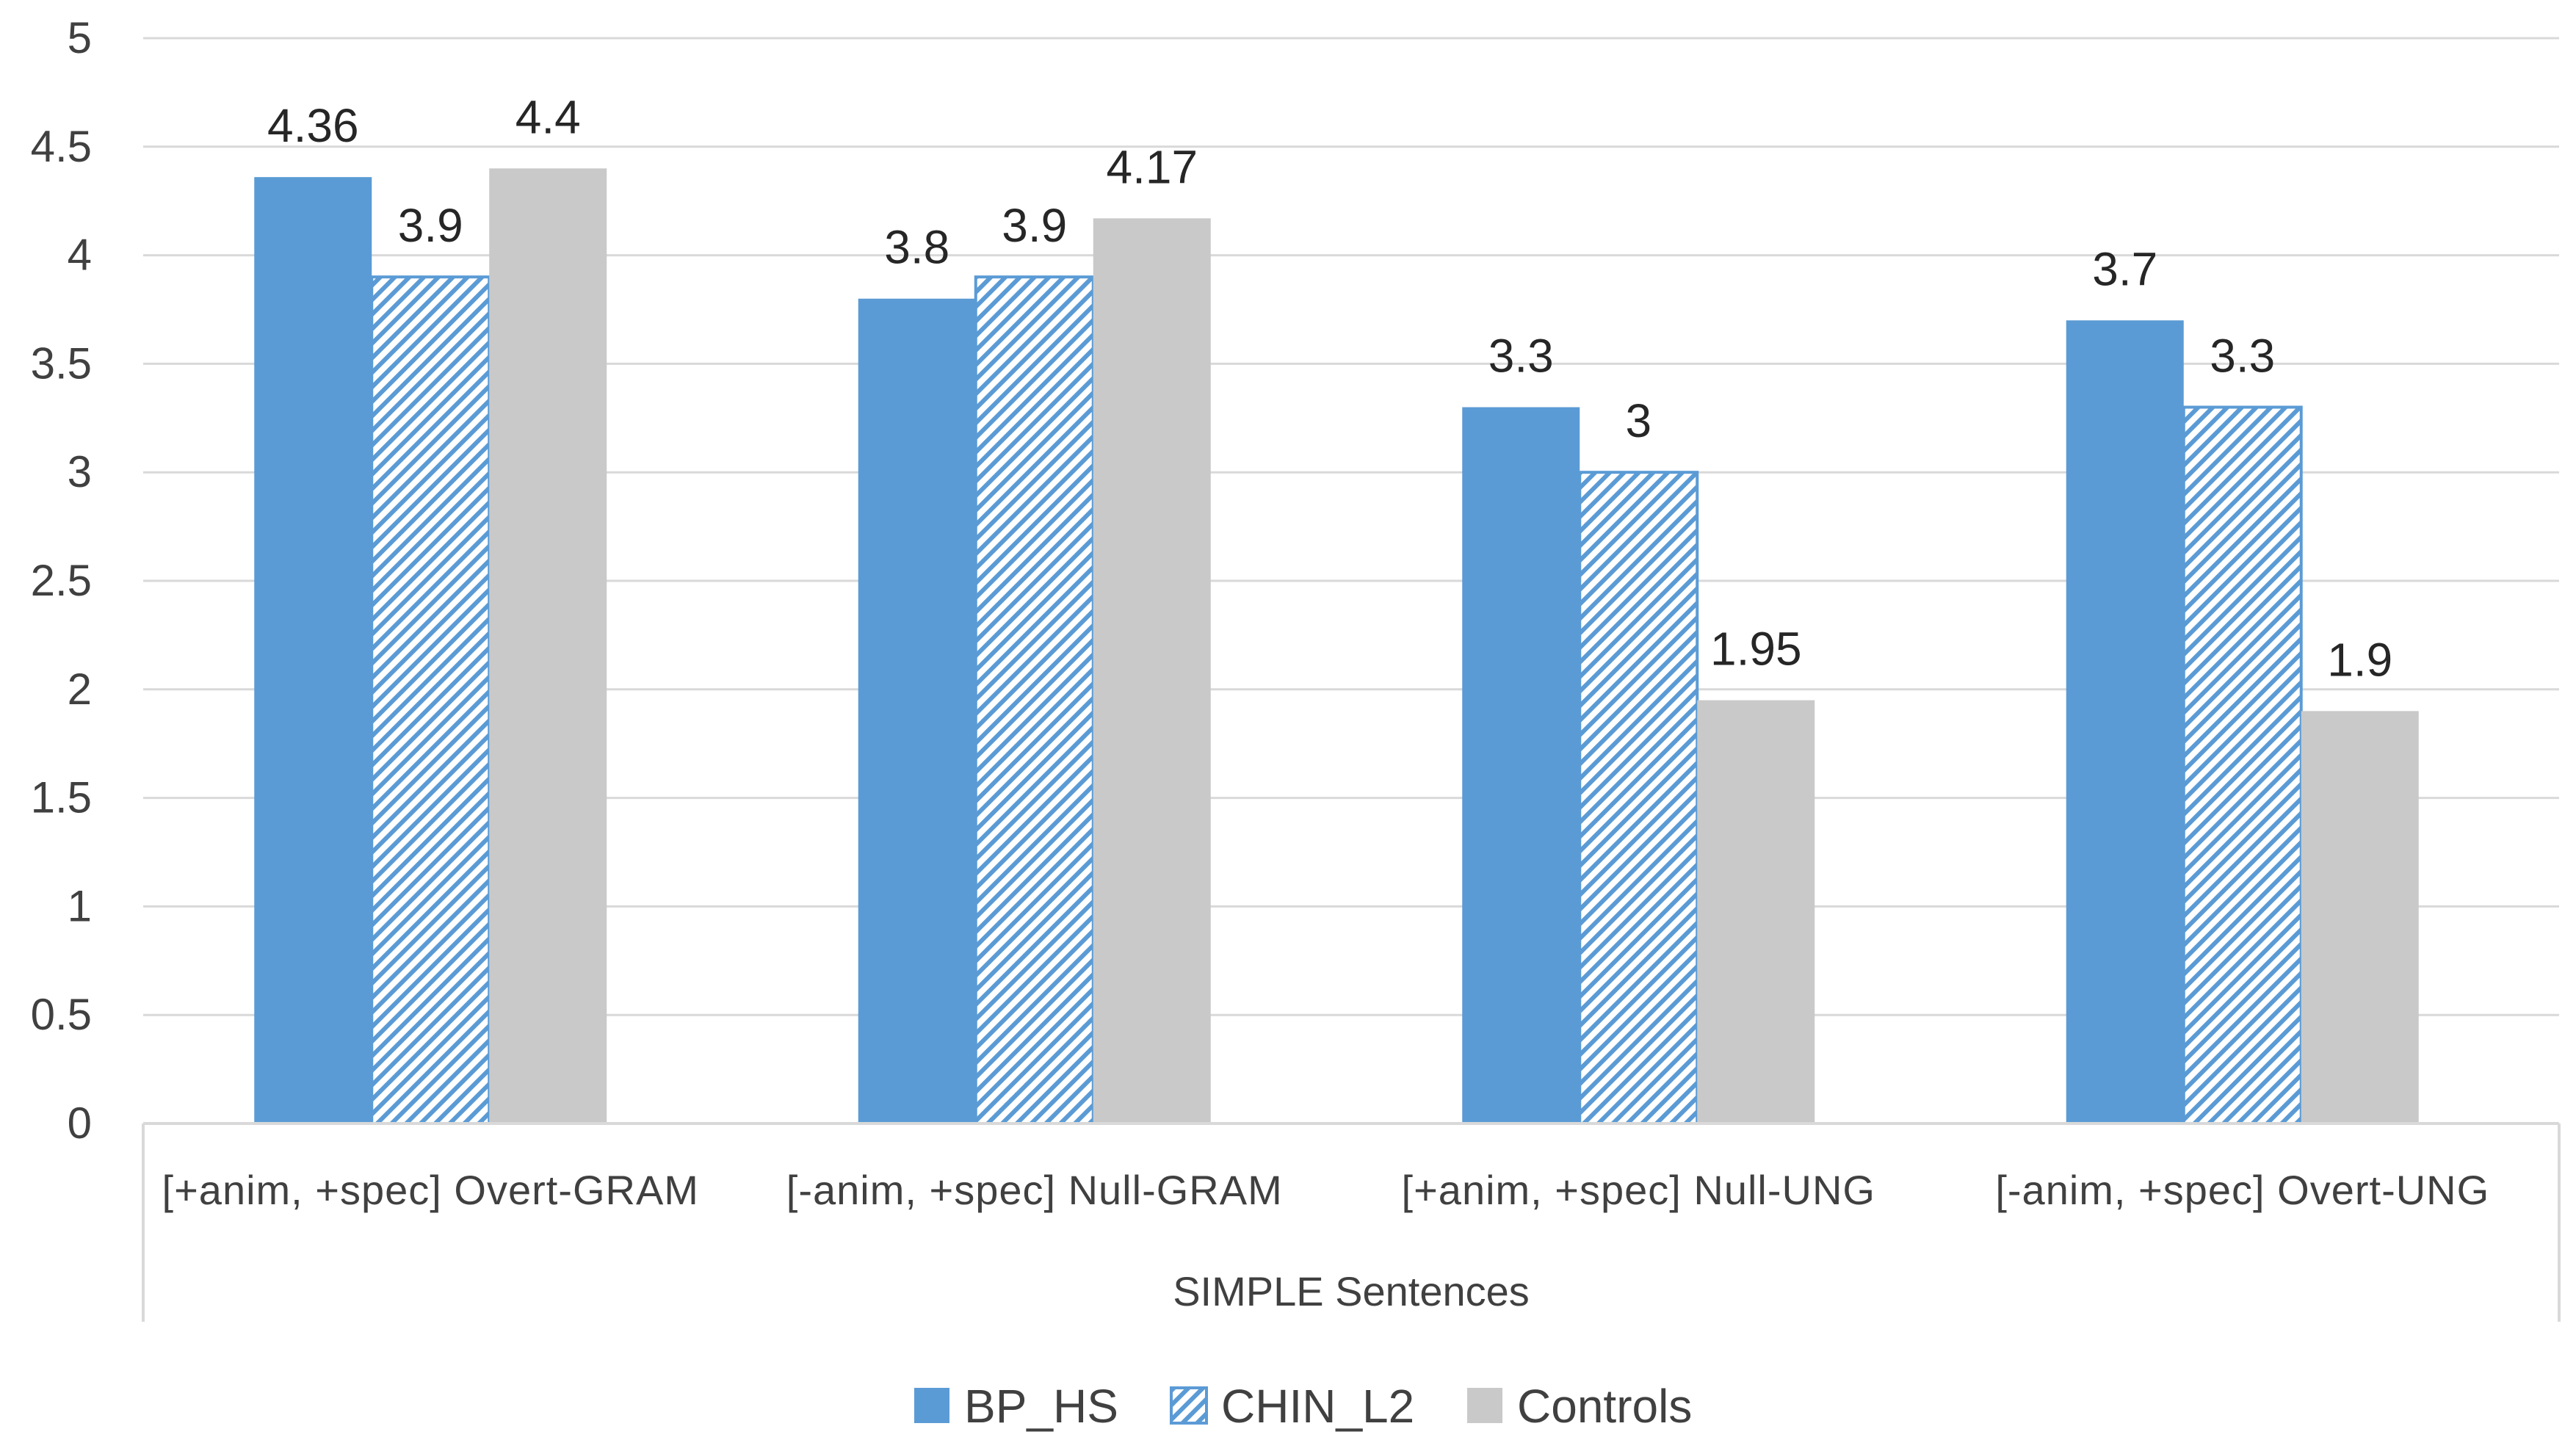 This screenshot has height=1451, width=2576. Describe the element at coordinates (1041, 1406) in the screenshot. I see `legend-label: BP_HS` at that location.